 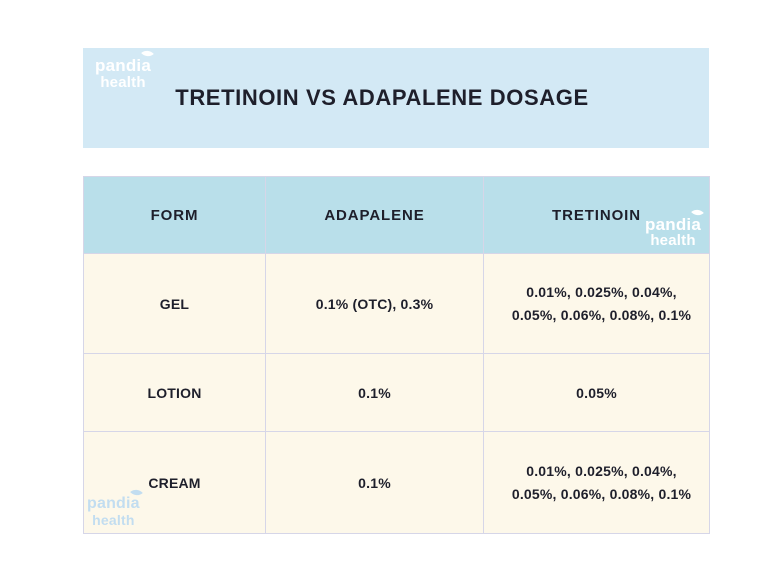 What do you see at coordinates (174, 482) in the screenshot?
I see `cell-cream-form: CREAM` at bounding box center [174, 482].